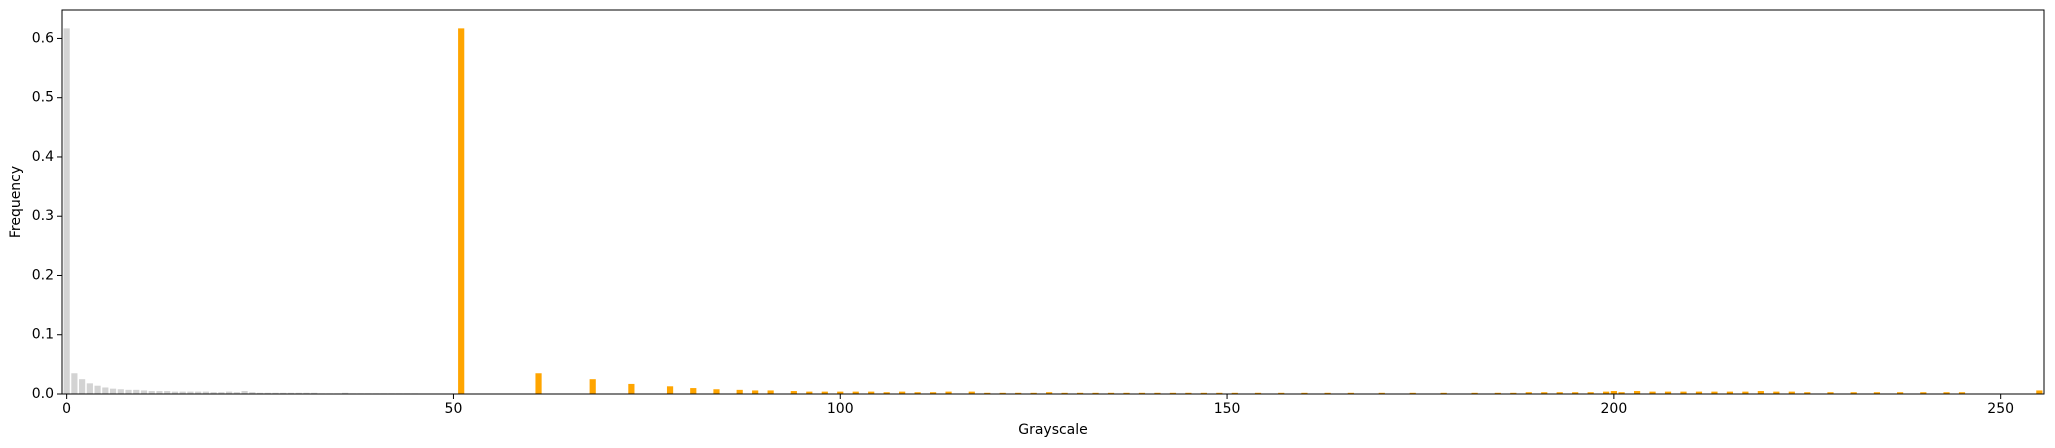 The height and width of the screenshot is (448, 2055). What do you see at coordinates (2000, 409) in the screenshot?
I see `x-tick-label: 250` at bounding box center [2000, 409].